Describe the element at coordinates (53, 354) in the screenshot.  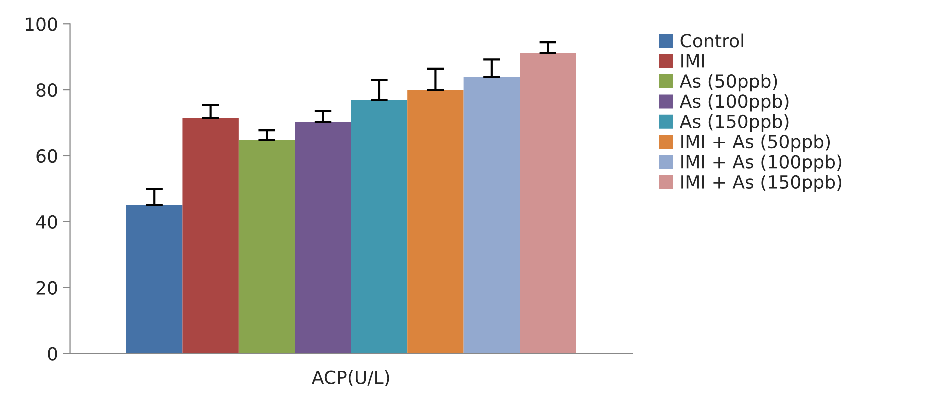
I see `y-tick-label: 0` at that location.